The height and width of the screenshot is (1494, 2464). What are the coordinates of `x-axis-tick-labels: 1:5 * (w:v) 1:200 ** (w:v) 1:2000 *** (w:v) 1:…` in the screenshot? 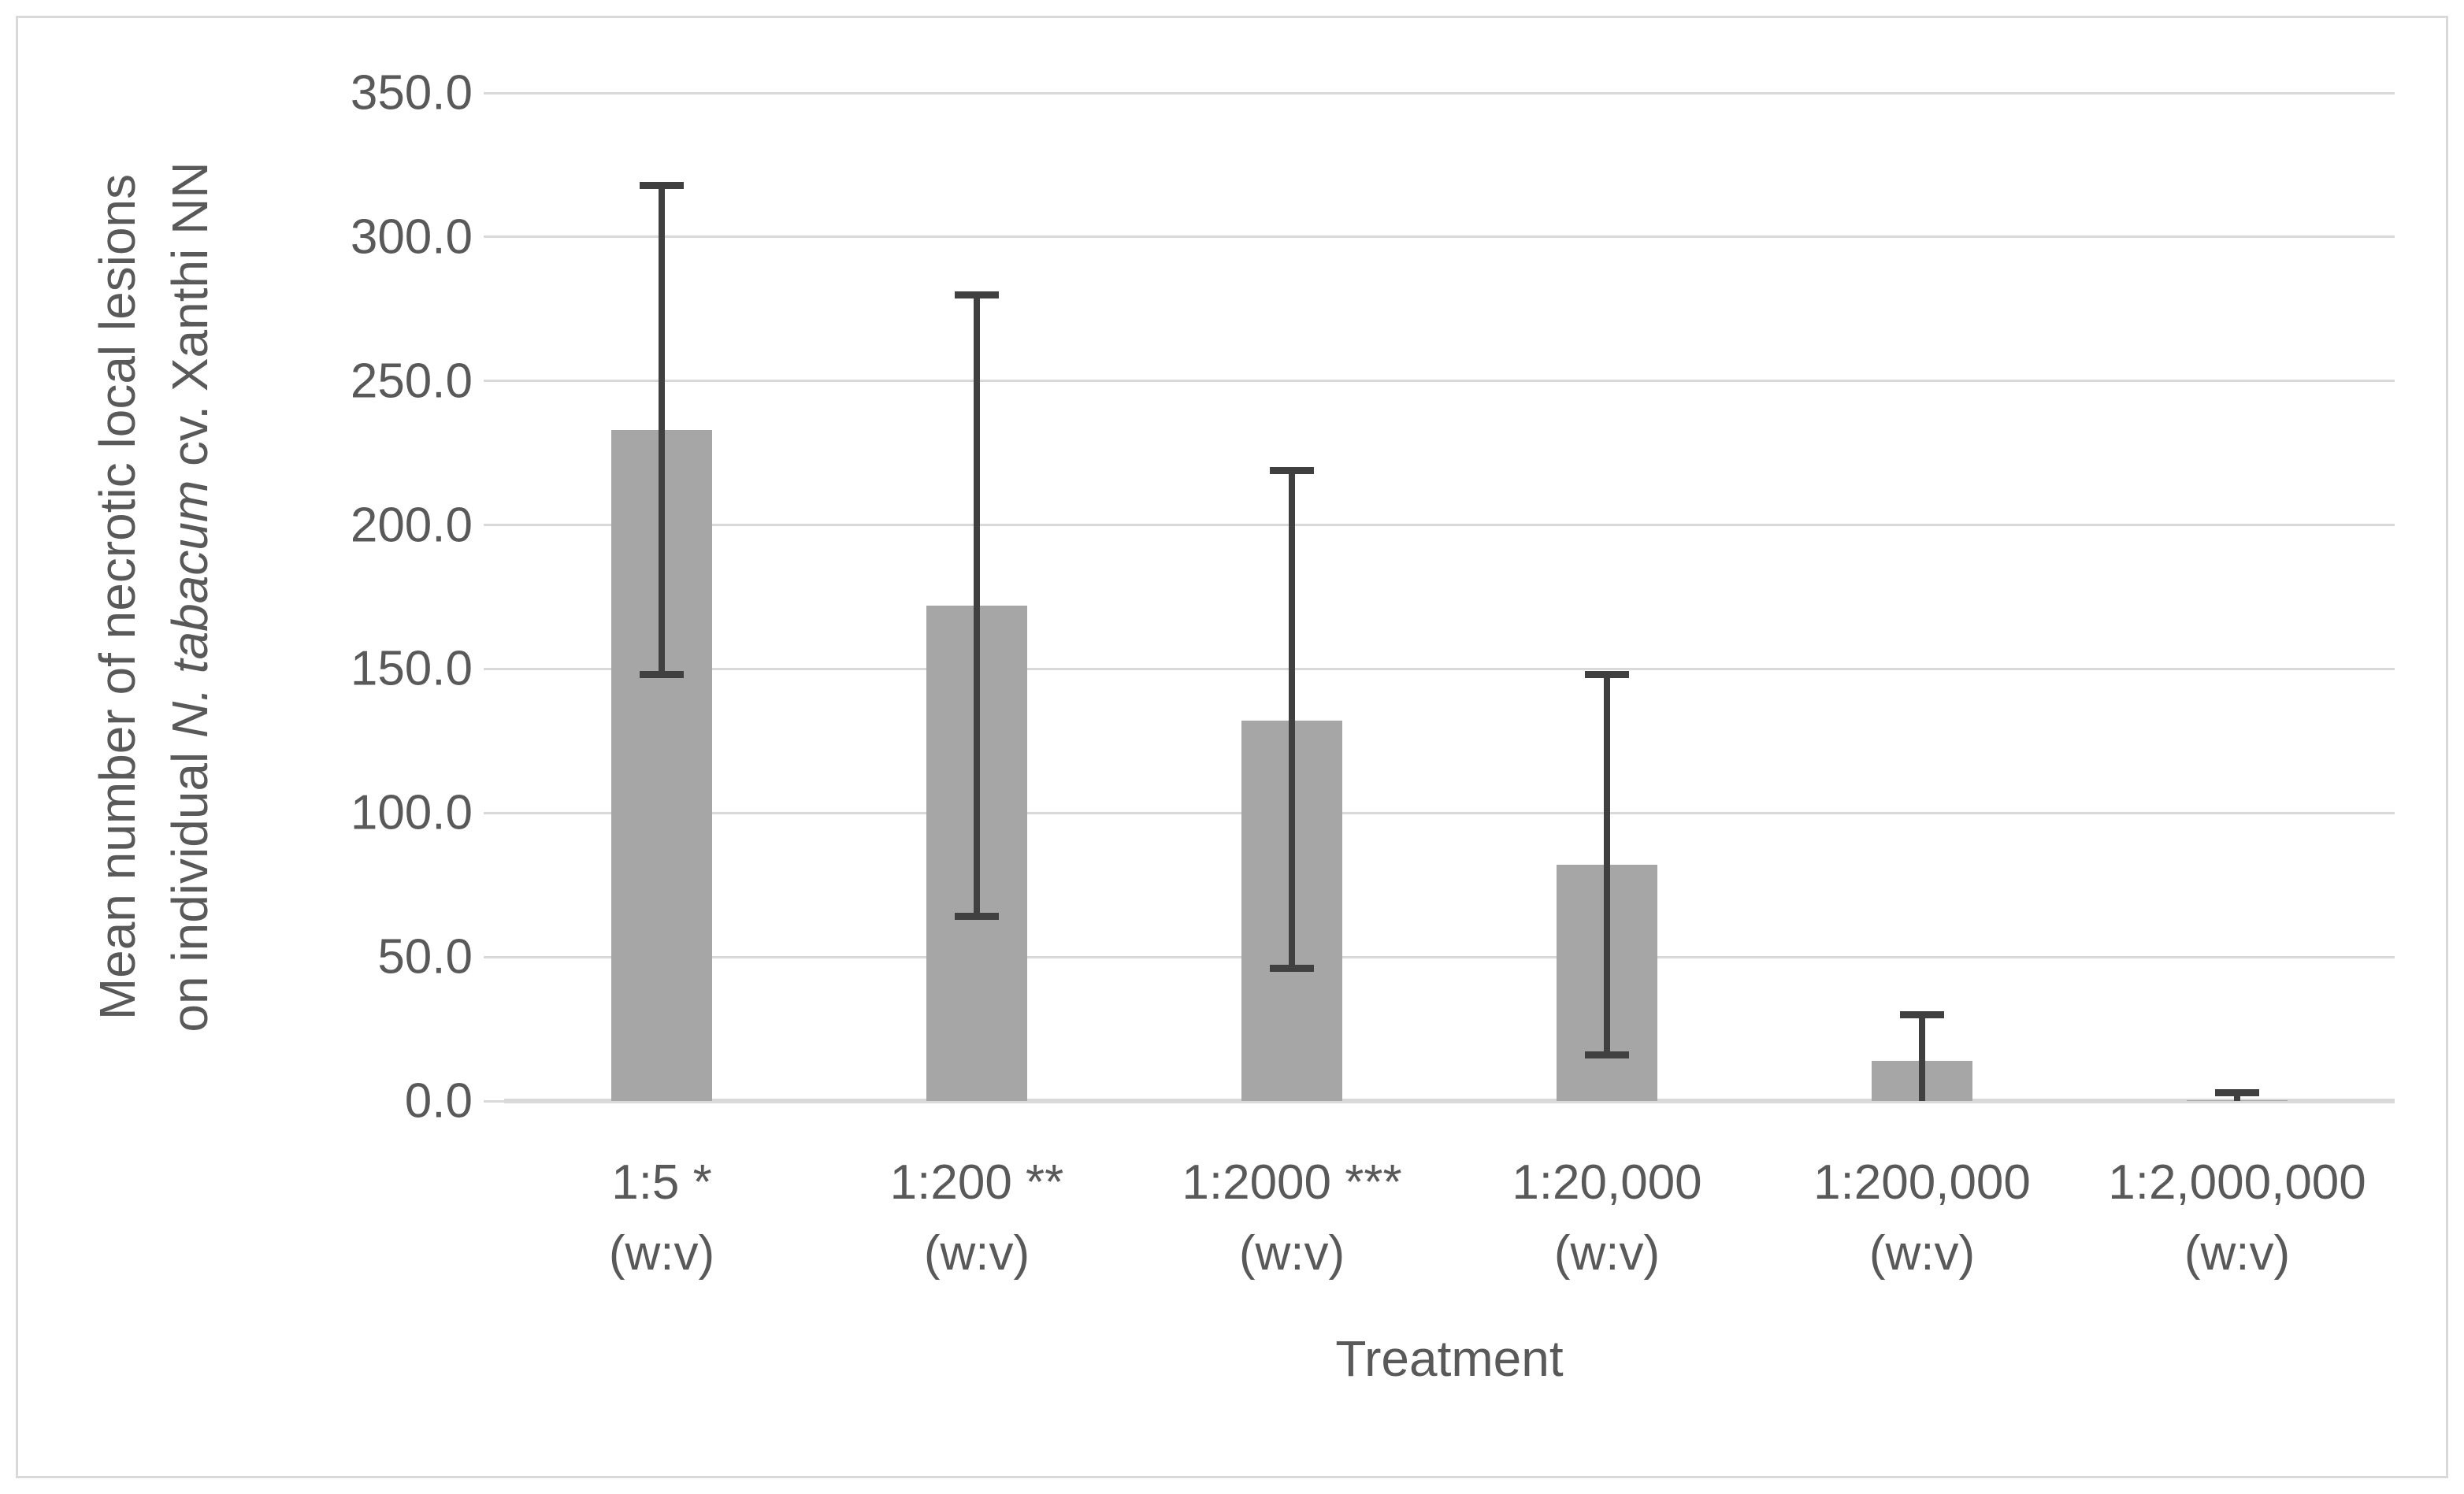 It's located at (1449, 1218).